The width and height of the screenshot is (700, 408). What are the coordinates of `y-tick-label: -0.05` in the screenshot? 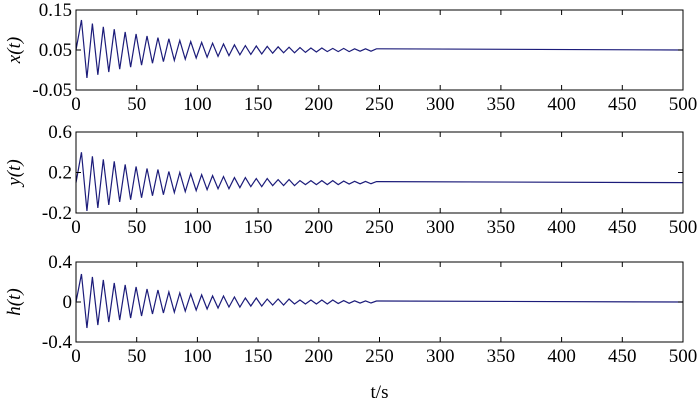 It's located at (52, 90).